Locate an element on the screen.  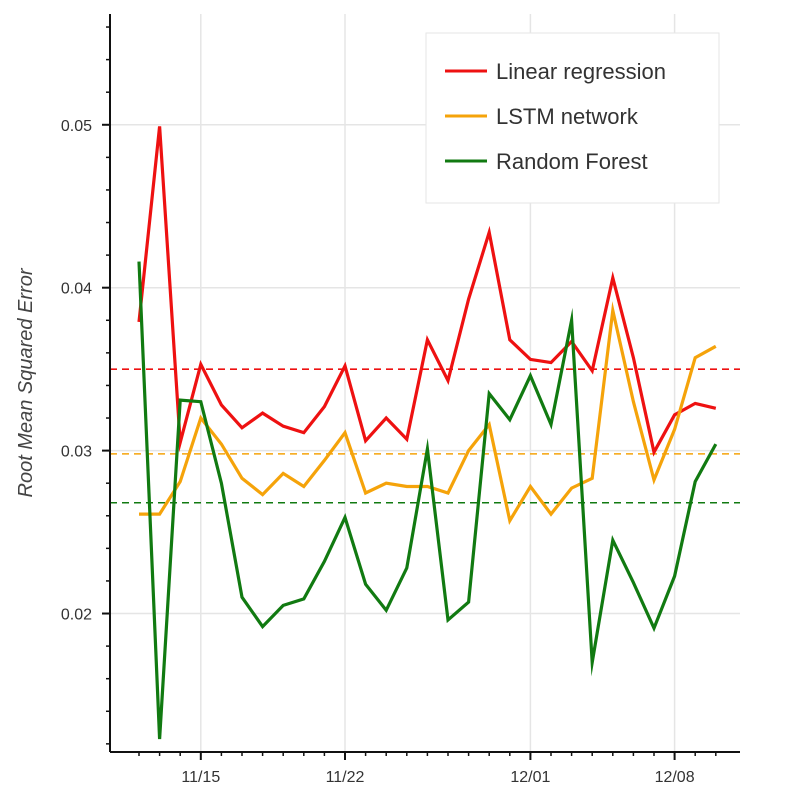
y-tick-label: 0.02 is located at coordinates (76, 615).